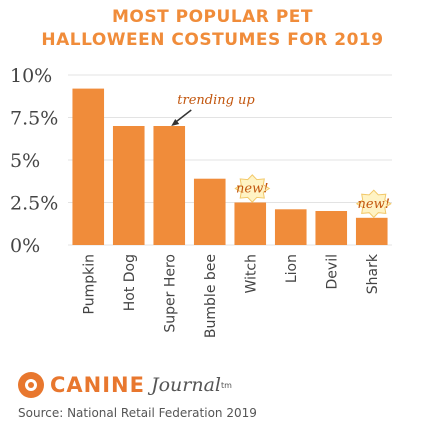  I want to click on annotation-trending-up: trending up, so click(216, 100).